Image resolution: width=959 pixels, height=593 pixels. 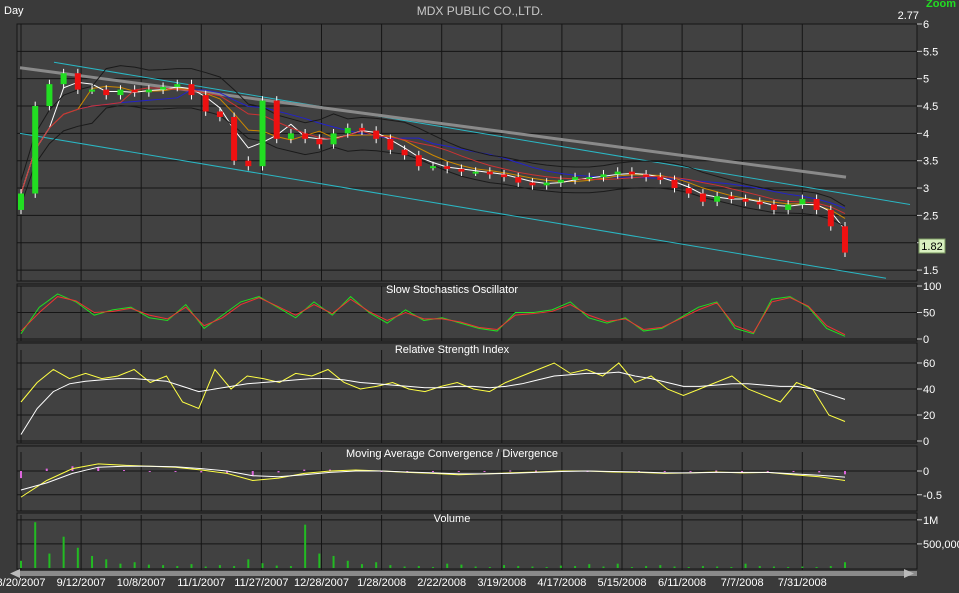 What do you see at coordinates (14, 11) in the screenshot?
I see `period-label: Day` at bounding box center [14, 11].